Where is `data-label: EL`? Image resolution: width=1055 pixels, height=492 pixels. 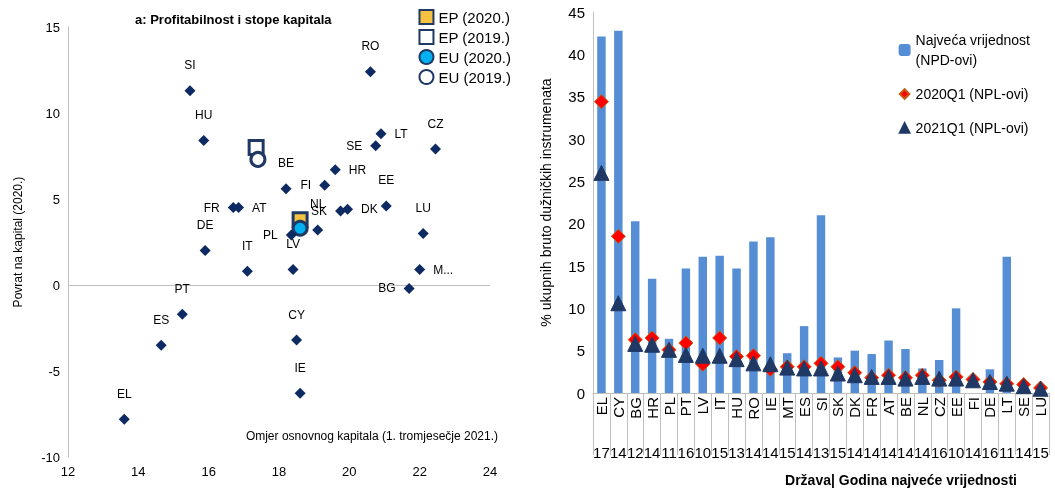 data-label: EL is located at coordinates (124, 393).